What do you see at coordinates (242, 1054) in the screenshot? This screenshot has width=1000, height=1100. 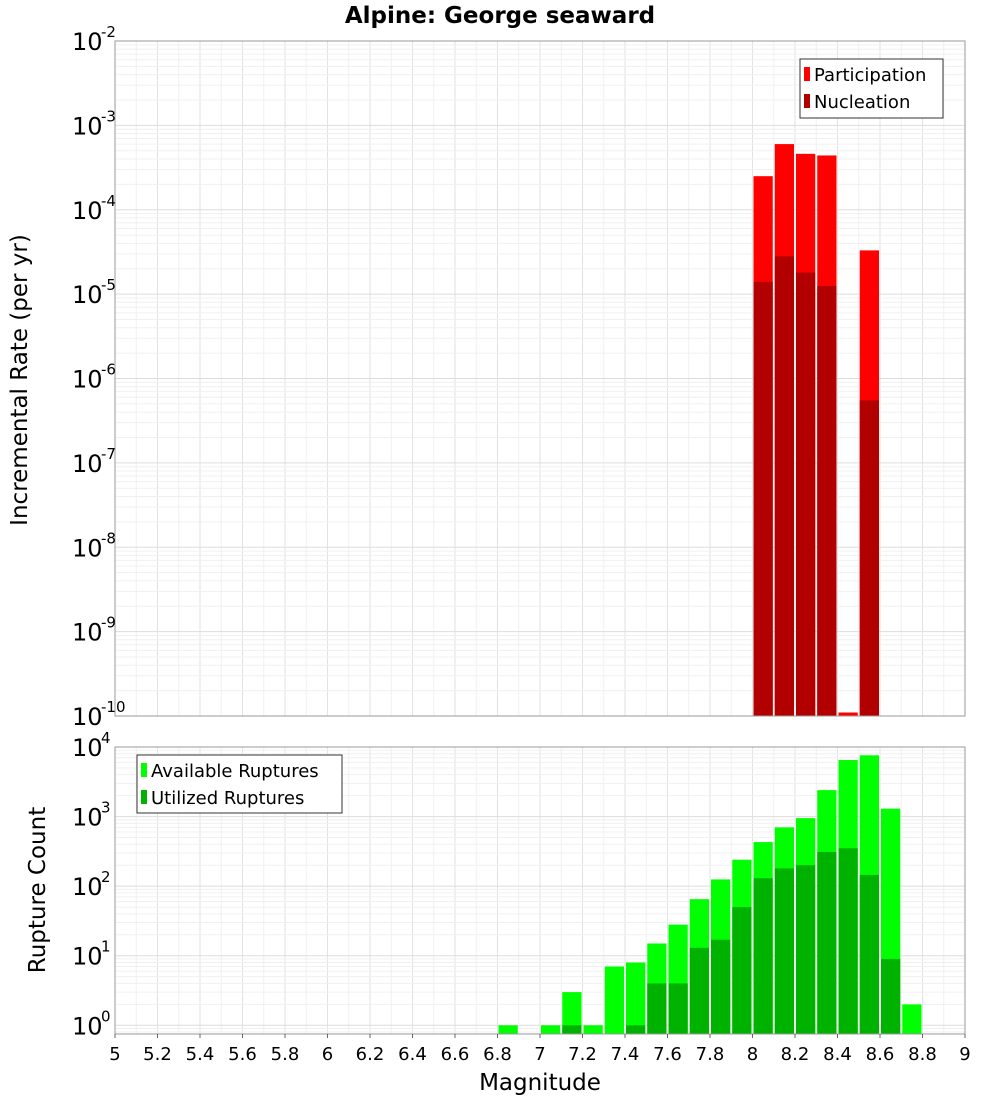 I see `x-tick-label: 5.6` at bounding box center [242, 1054].